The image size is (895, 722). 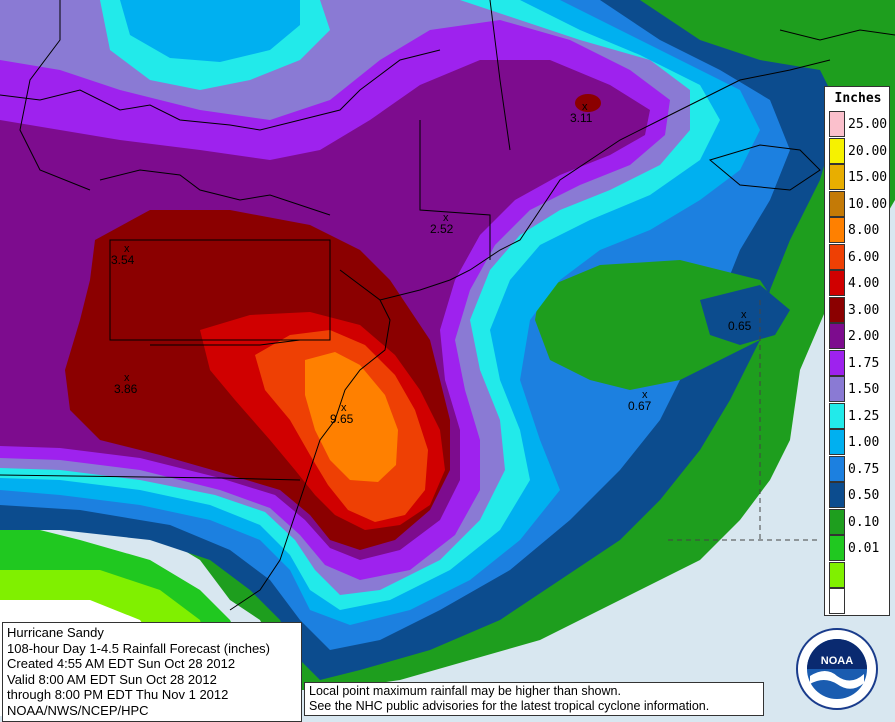 What do you see at coordinates (858, 98) in the screenshot?
I see `legend-title: Inches` at bounding box center [858, 98].